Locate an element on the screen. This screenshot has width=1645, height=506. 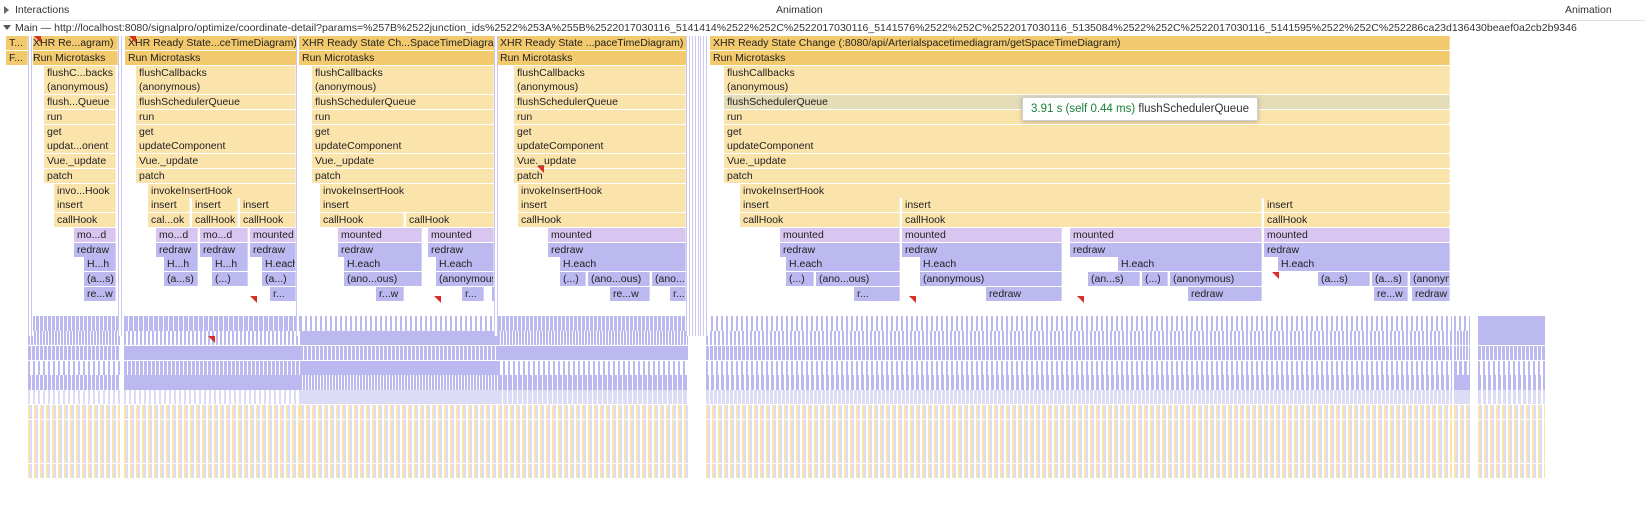
interactions-track-label: Interactions is located at coordinates (42, 10).